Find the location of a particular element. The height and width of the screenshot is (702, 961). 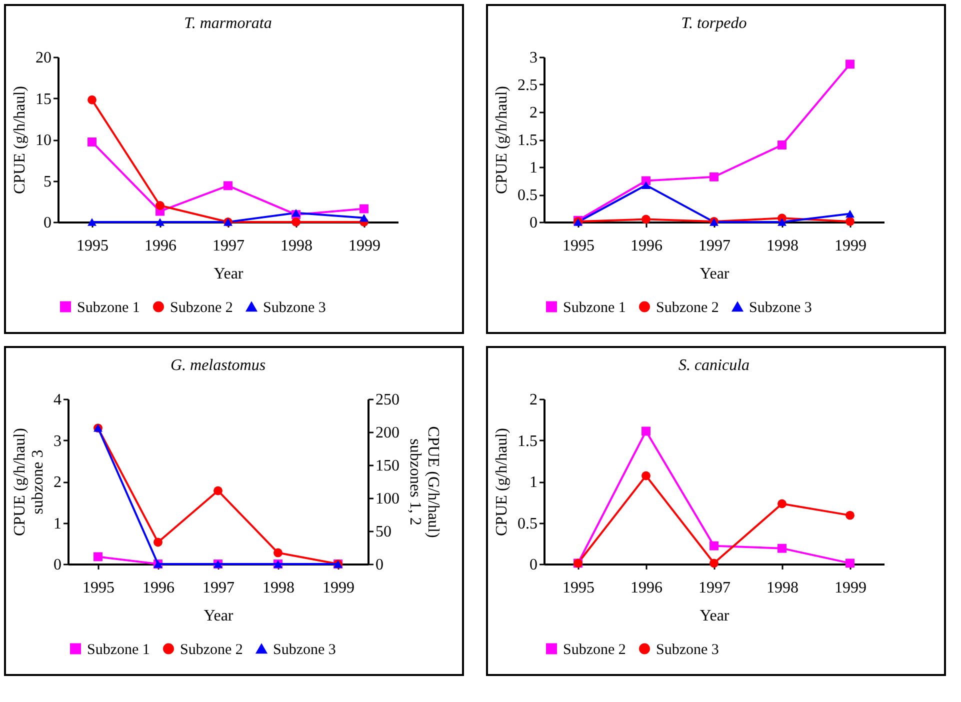

y2-axis-title: CPUE (G/h/haul) subzones 1, 2 is located at coordinates (424, 482).